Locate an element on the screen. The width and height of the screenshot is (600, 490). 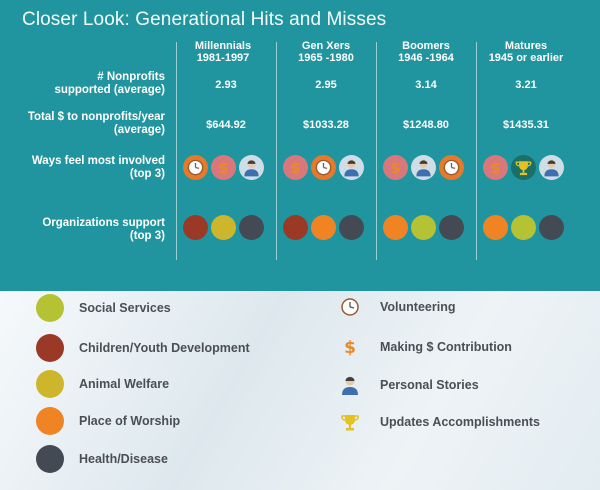
legend-label: Health/Disease is located at coordinates (123, 459).